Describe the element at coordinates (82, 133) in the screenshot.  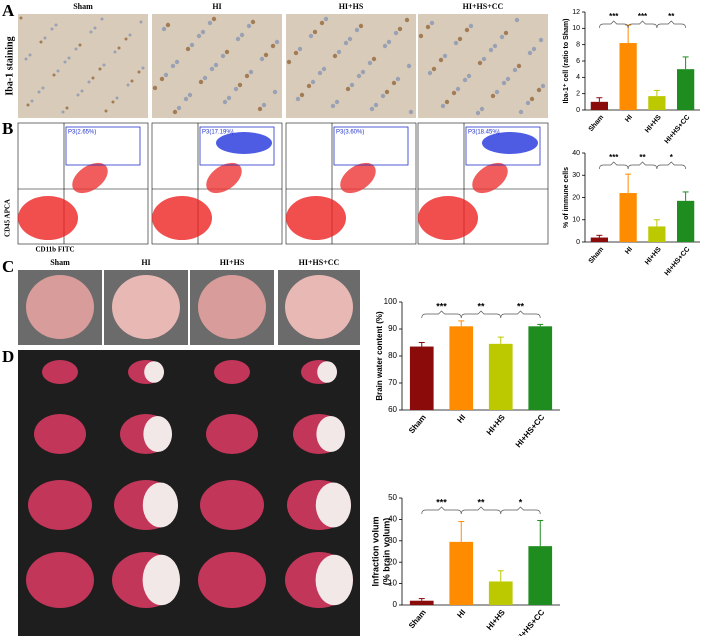
I see `gate-label: P3(2.65%)` at that location.